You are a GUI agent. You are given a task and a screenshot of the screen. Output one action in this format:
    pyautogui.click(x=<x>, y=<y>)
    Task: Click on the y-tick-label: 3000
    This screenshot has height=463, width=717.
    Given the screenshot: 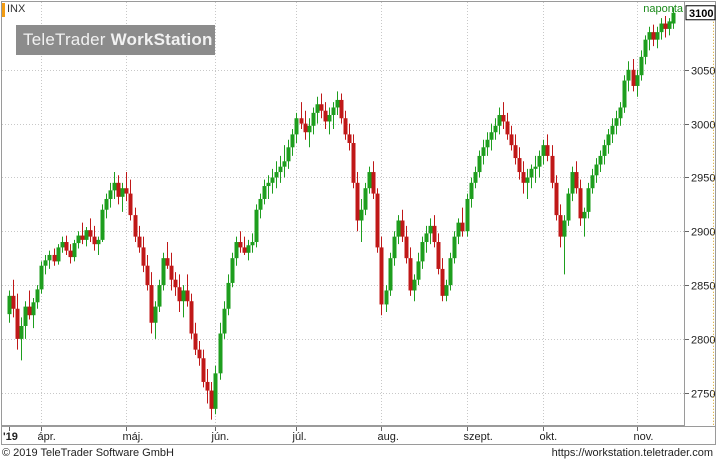 What is the action you would take?
    pyautogui.click(x=703, y=126)
    